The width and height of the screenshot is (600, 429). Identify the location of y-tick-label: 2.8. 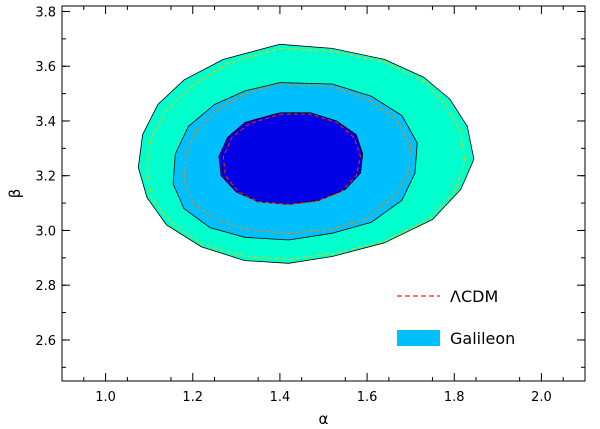
(45, 286).